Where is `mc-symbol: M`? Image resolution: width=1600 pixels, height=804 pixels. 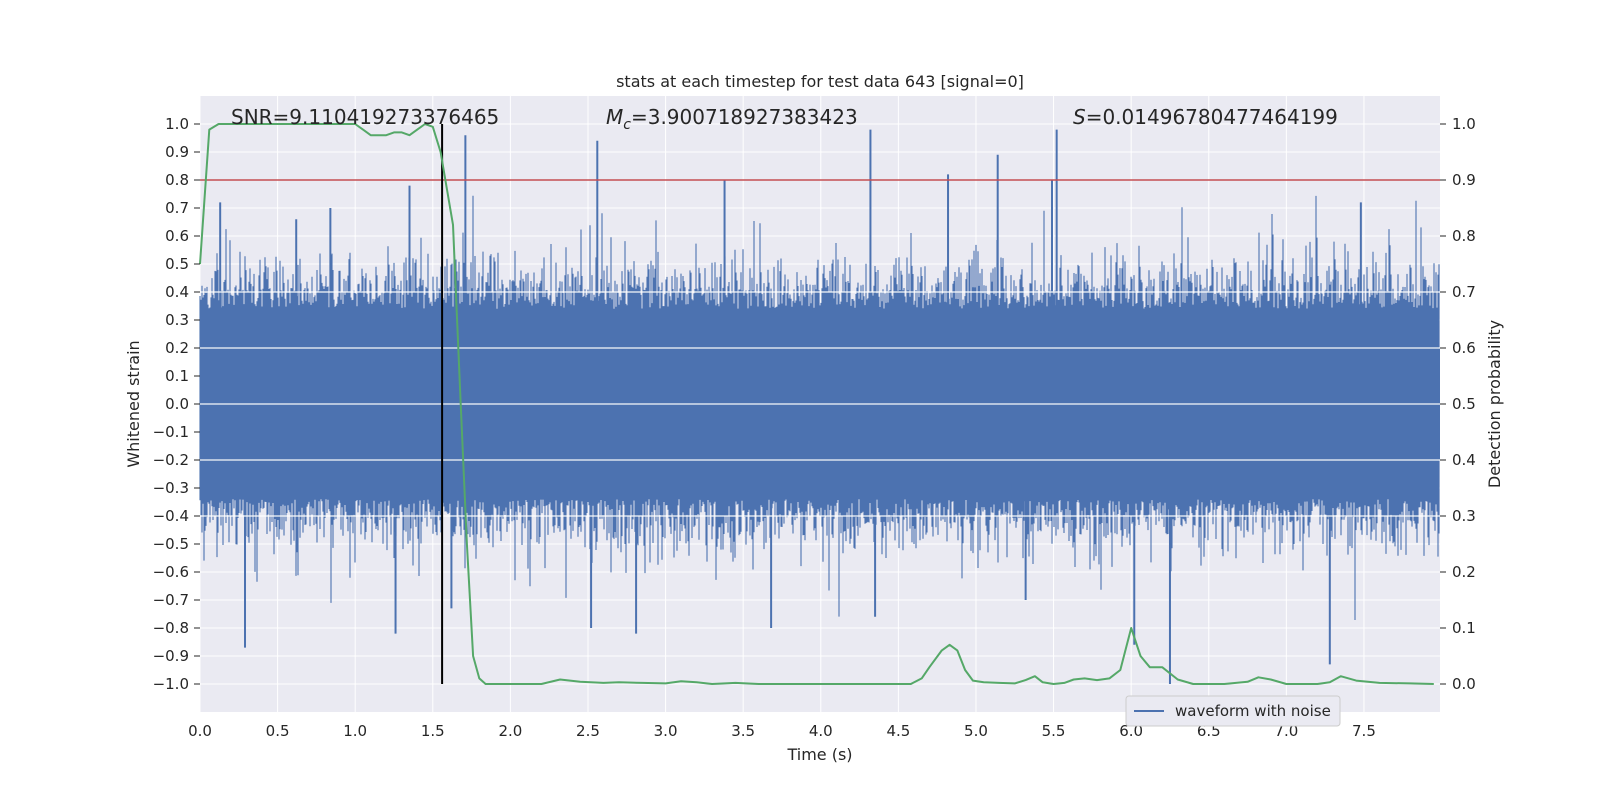 mc-symbol: M is located at coordinates (614, 117).